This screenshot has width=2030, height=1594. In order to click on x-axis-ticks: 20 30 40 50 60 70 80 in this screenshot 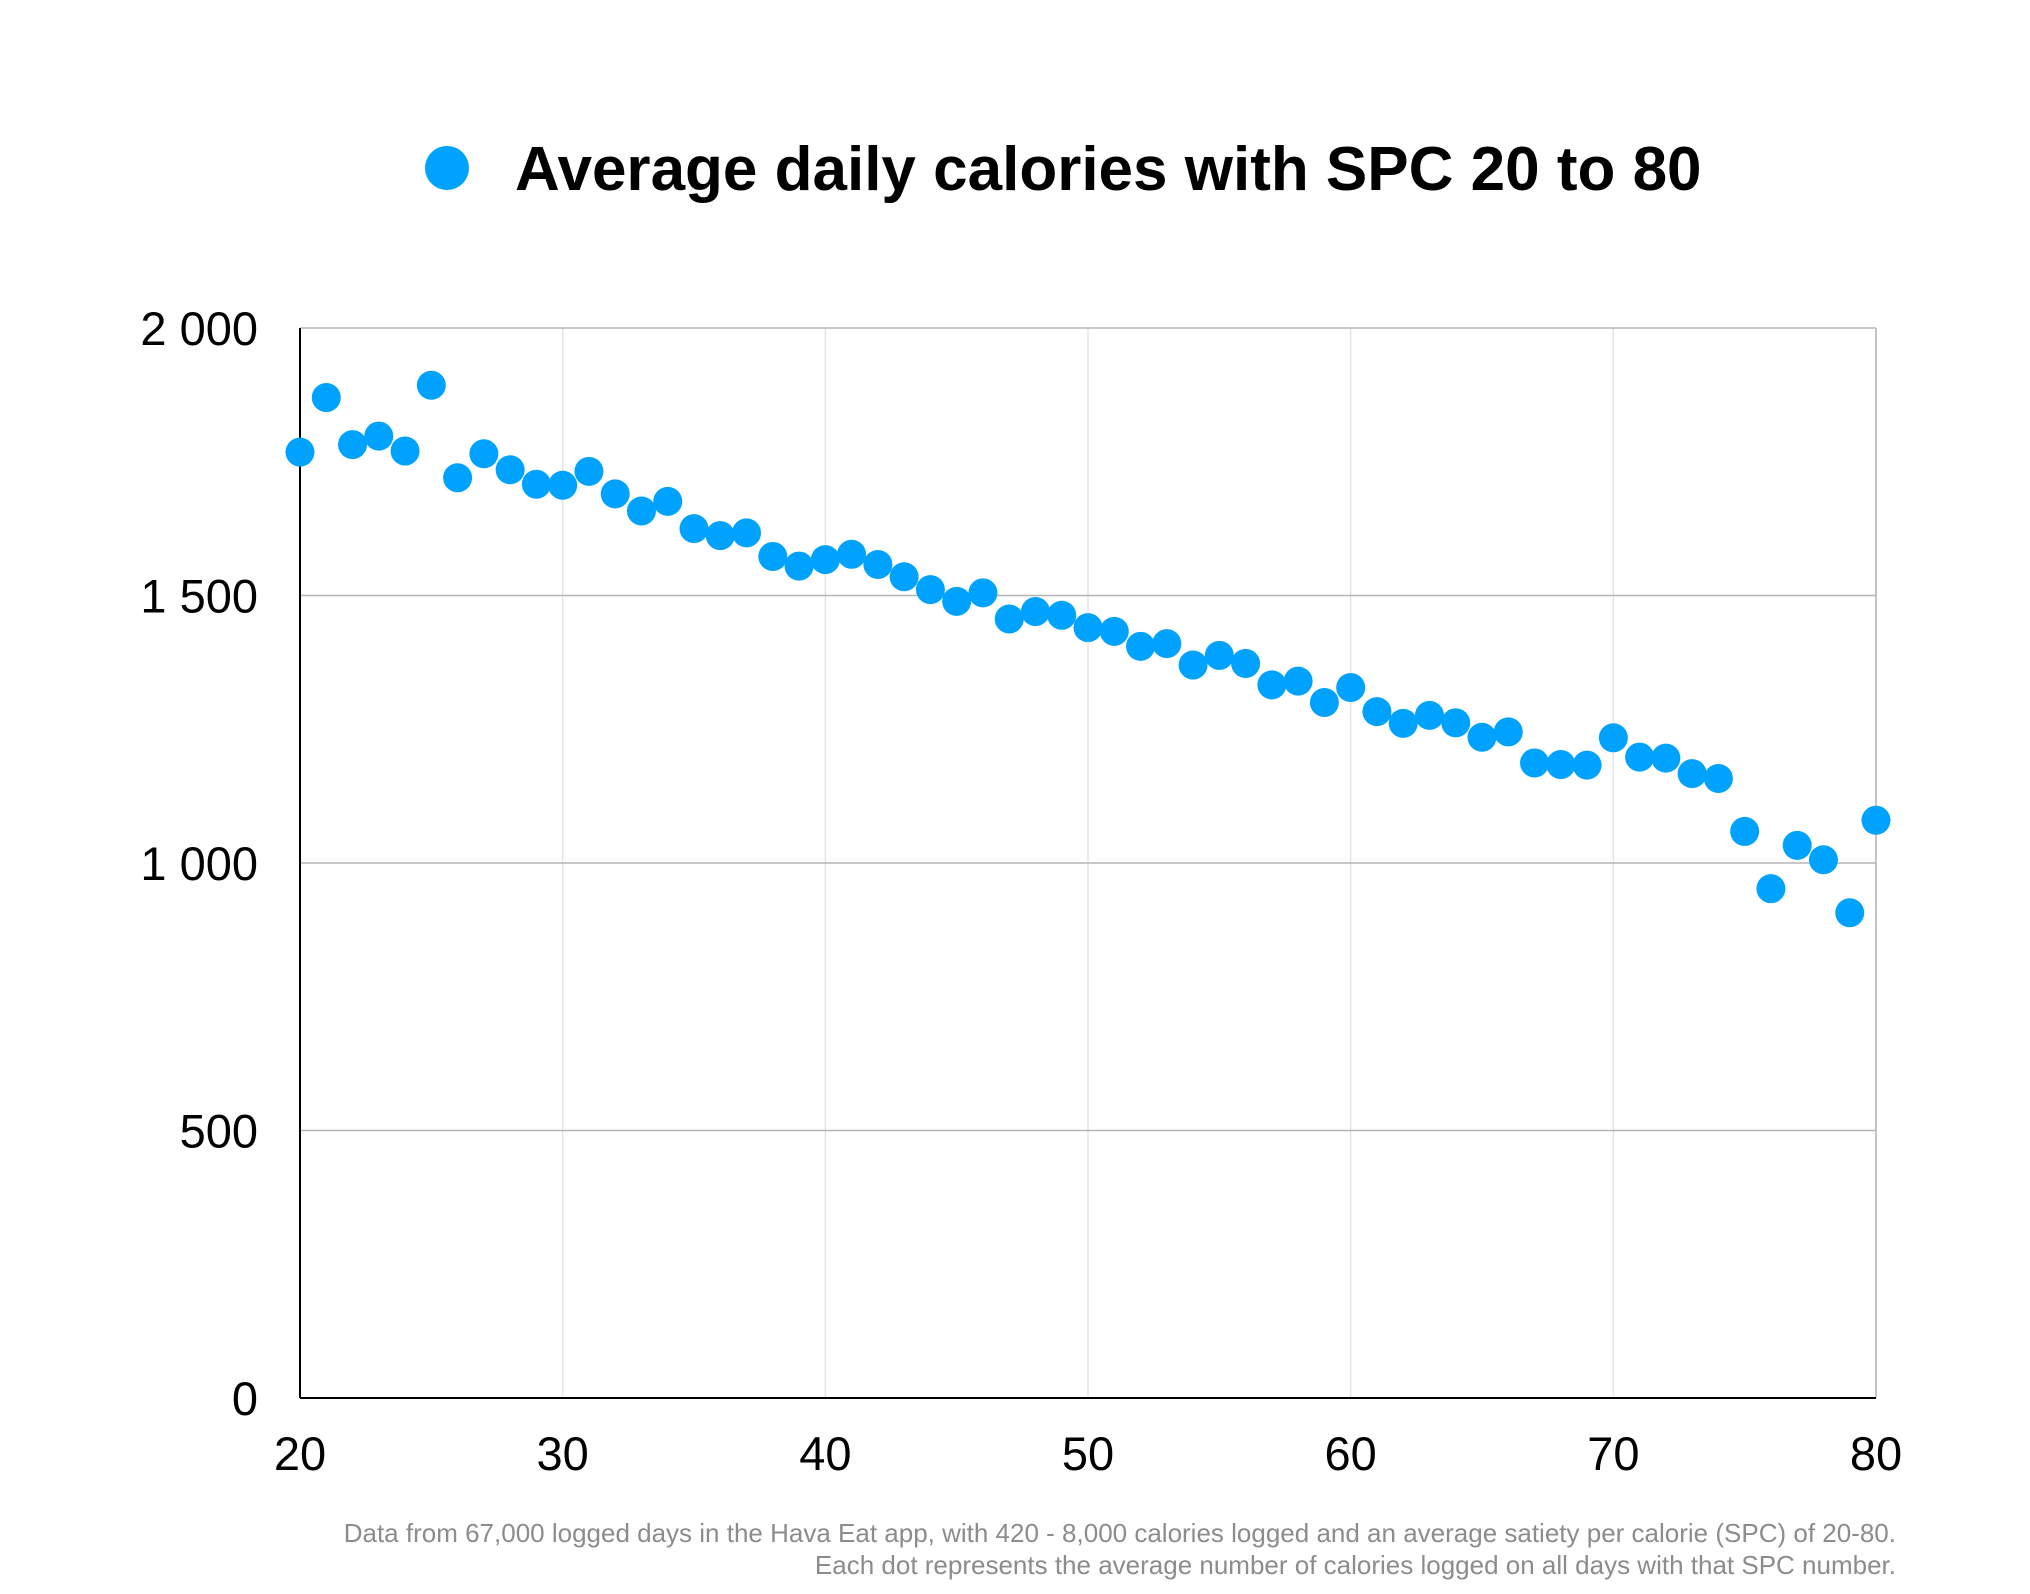, I will do `click(1088, 1453)`.